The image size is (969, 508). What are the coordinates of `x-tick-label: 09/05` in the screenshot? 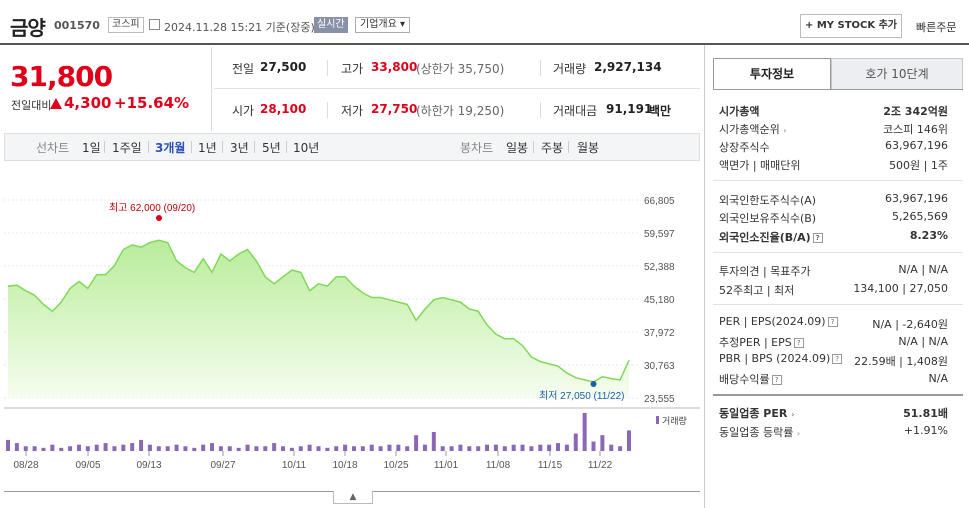 It's located at (87, 465).